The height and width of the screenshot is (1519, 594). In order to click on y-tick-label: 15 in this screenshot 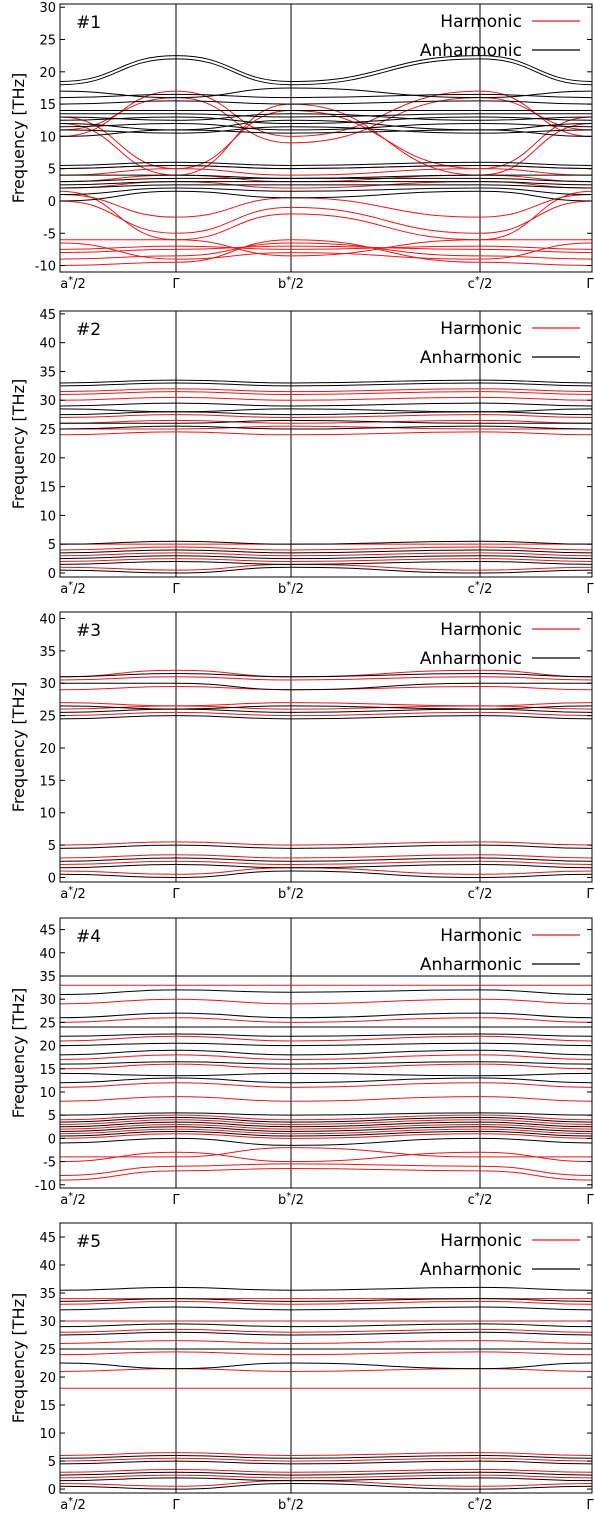, I will do `click(47, 488)`.